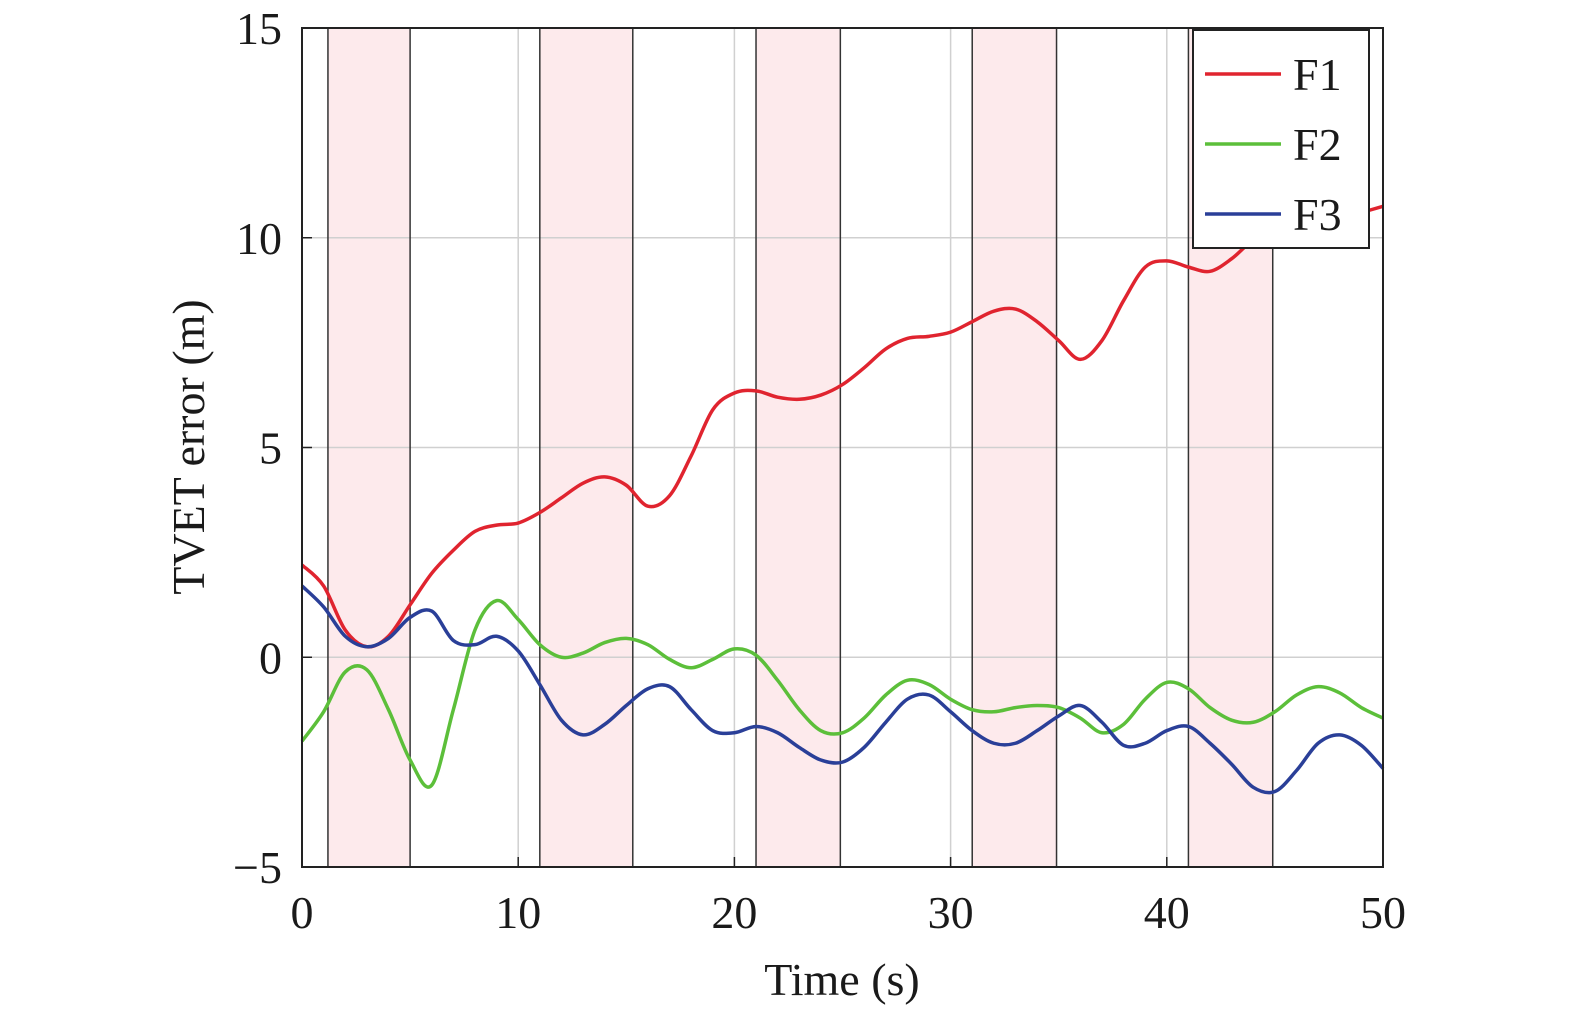 The height and width of the screenshot is (1016, 1575). I want to click on x-tick-label: 20, so click(734, 912).